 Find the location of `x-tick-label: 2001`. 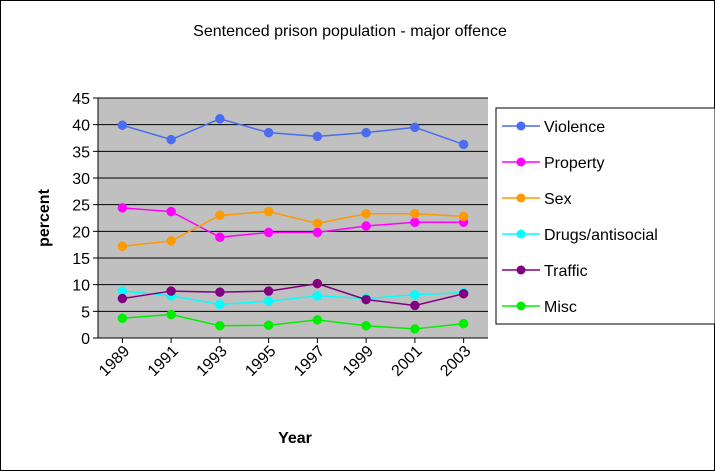

x-tick-label: 2001 is located at coordinates (407, 361).